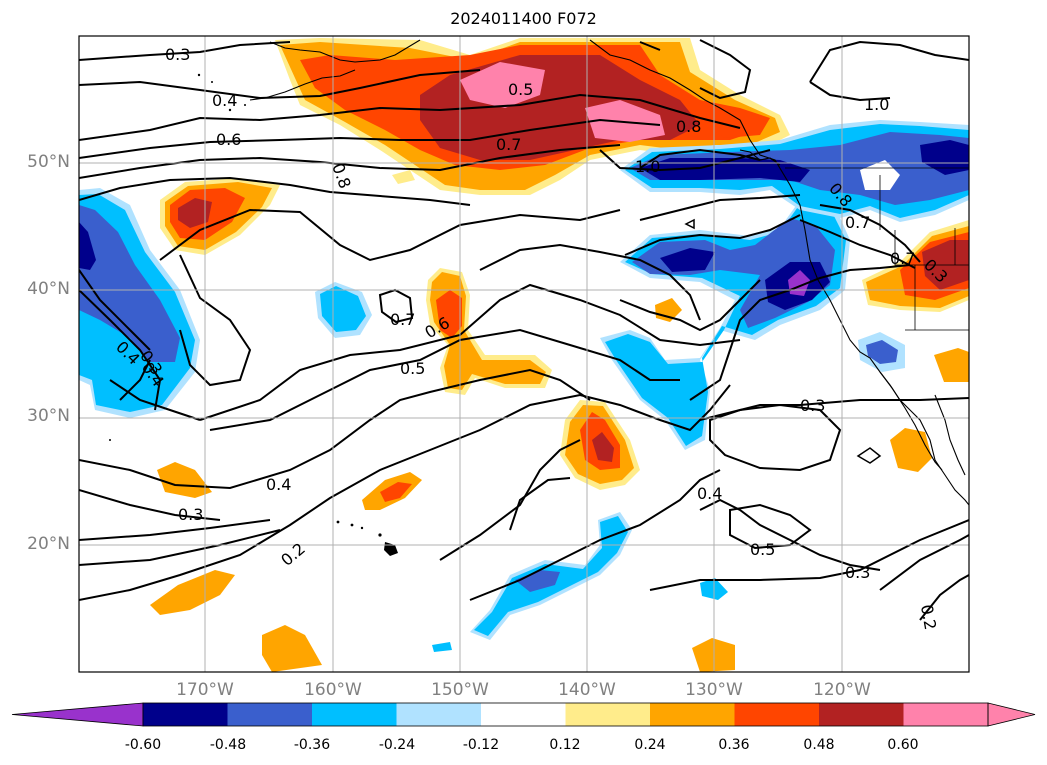 This screenshot has height=765, width=1047. I want to click on colorbar-tick: -0.12, so click(481, 745).